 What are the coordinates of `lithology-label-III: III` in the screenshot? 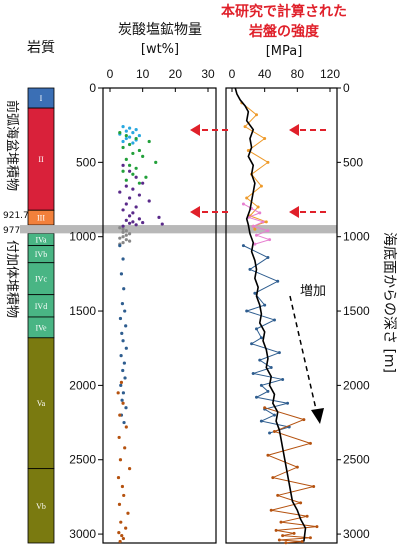 It's located at (41, 218).